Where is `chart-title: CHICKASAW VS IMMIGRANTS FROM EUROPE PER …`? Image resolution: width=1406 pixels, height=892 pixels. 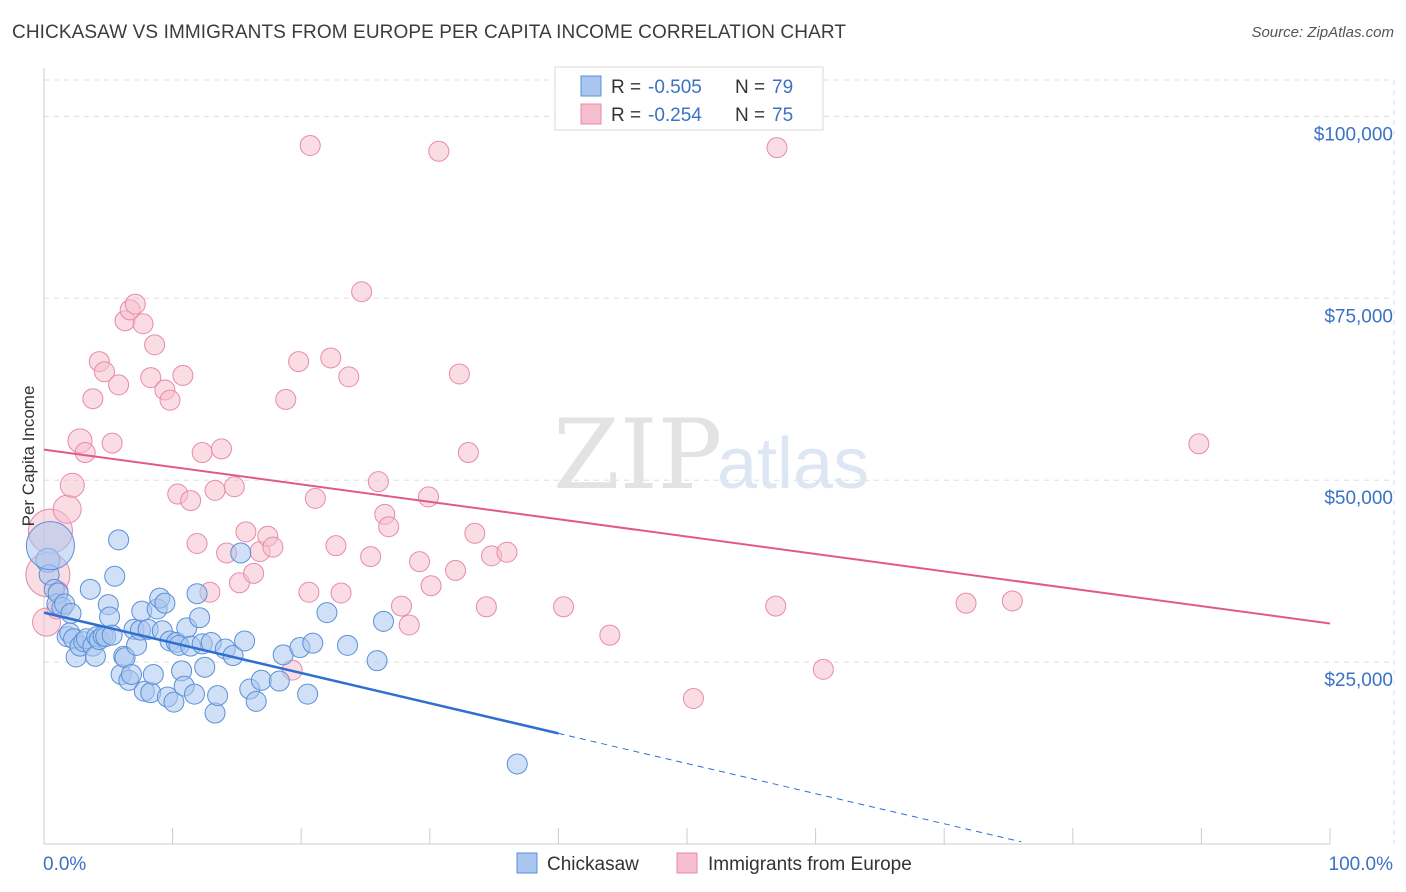
chart-title: CHICKASAW VS IMMIGRANTS FROM EUROPE PER … is located at coordinates (429, 32).